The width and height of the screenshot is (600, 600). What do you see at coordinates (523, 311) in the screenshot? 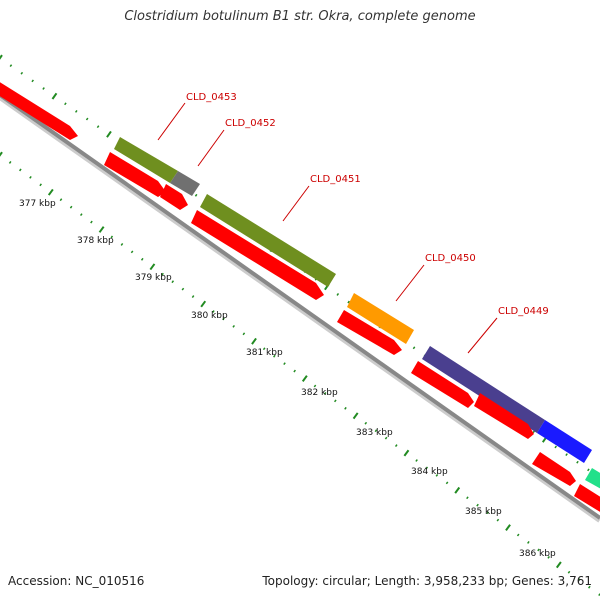
I see `gene-label-cld-0449: CLD_0449` at bounding box center [523, 311].